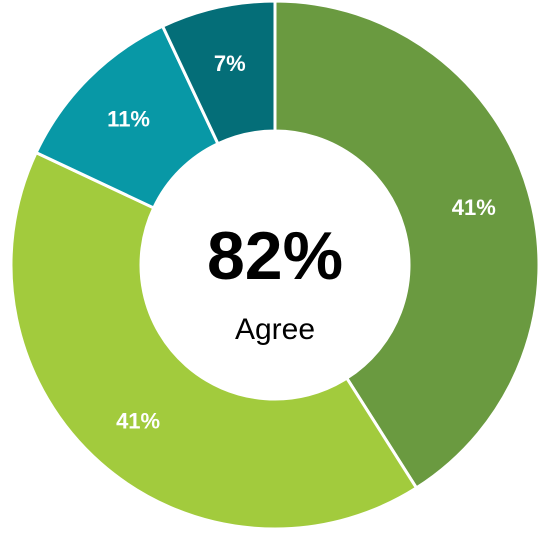 Image resolution: width=539 pixels, height=535 pixels. Describe the element at coordinates (474, 207) in the screenshot. I see `slice-label-1: 41%` at that location.